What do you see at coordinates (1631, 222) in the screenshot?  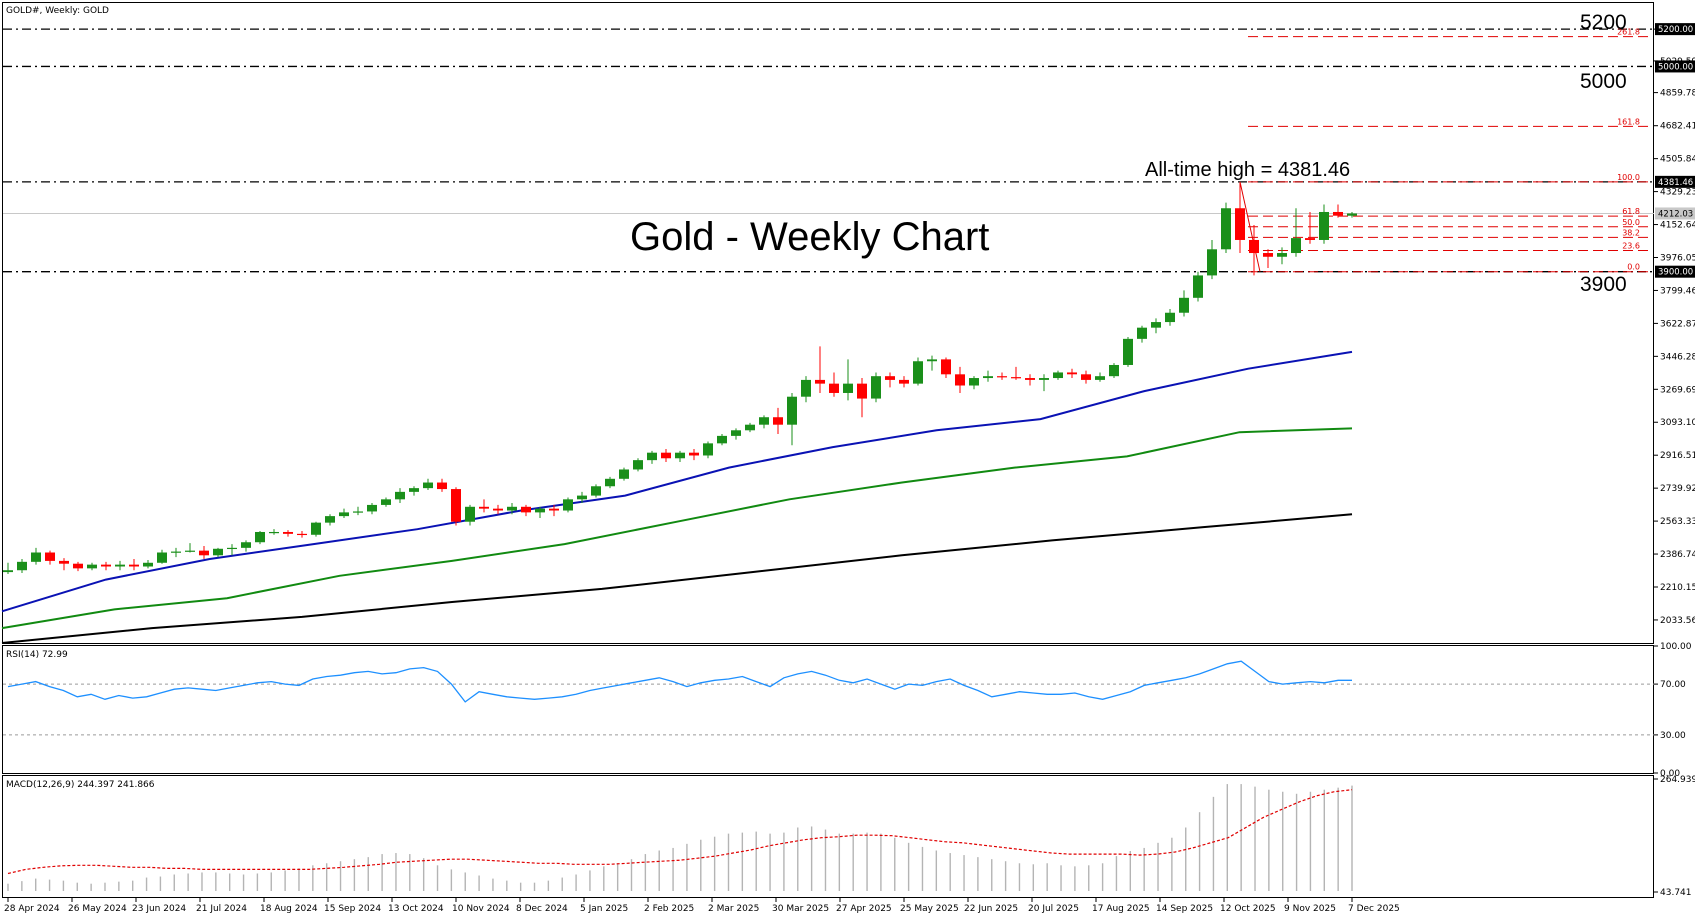 I see `fib-level-label: 50.0` at bounding box center [1631, 222].